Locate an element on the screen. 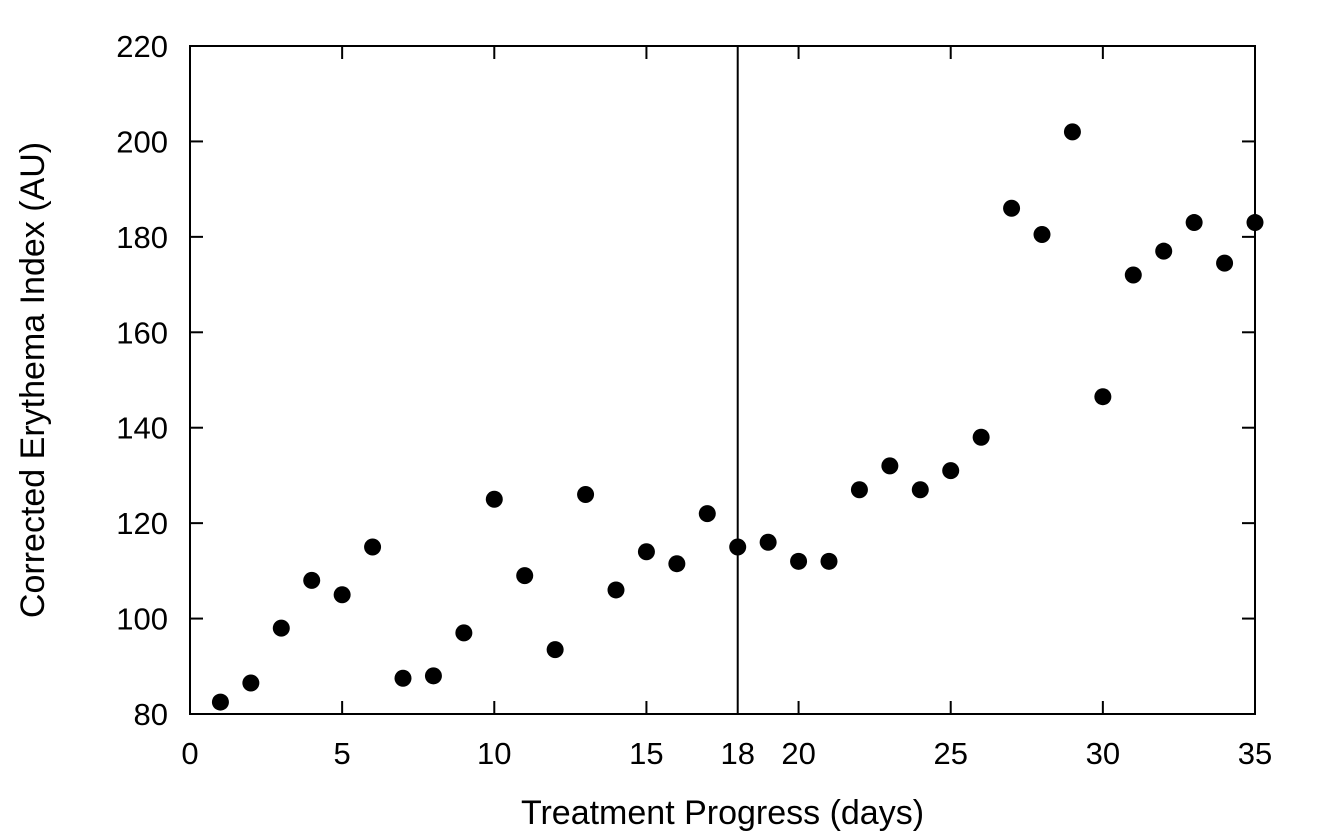 The image size is (1322, 839). x-tick-label: 18 is located at coordinates (737, 753).